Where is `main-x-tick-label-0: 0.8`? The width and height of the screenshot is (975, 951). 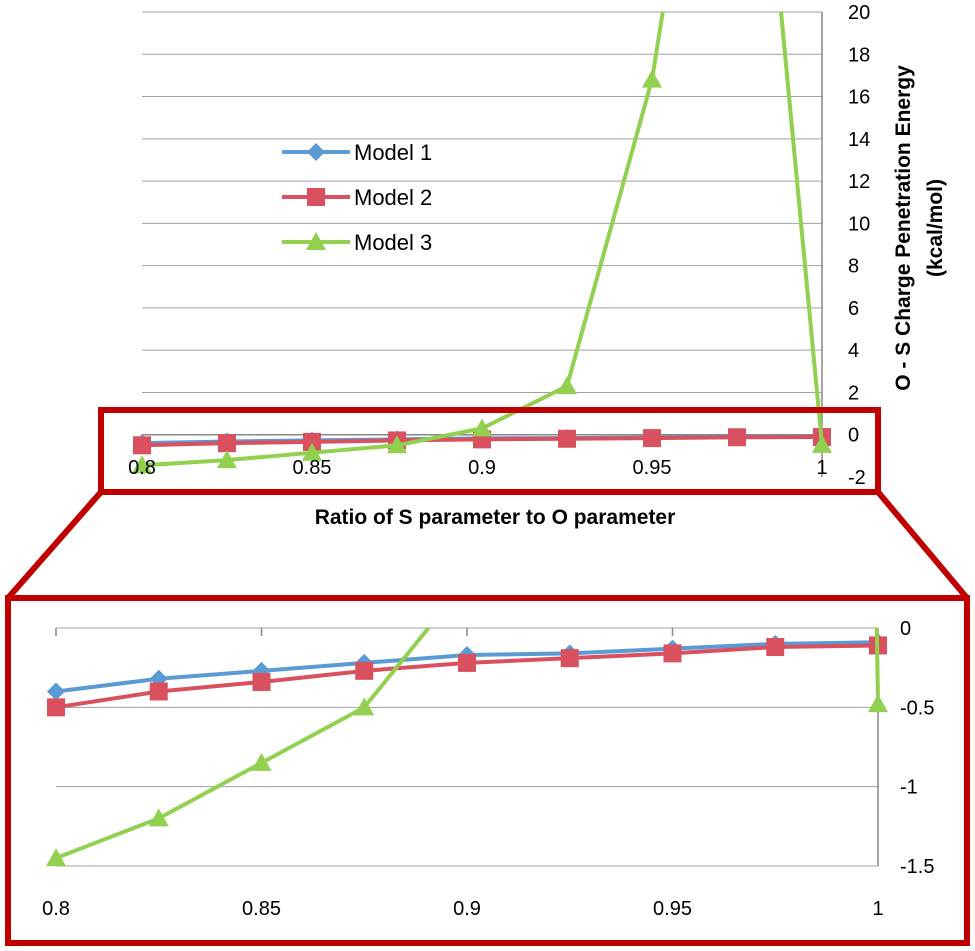 main-x-tick-label-0: 0.8 is located at coordinates (142, 468).